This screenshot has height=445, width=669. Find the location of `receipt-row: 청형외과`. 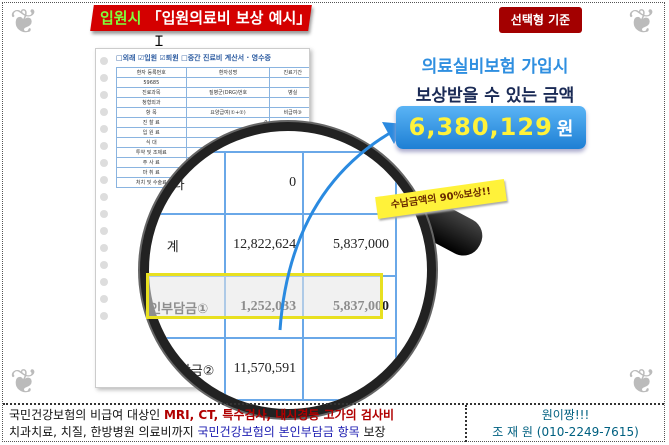

receipt-row: 청형외과 is located at coordinates (212, 102).